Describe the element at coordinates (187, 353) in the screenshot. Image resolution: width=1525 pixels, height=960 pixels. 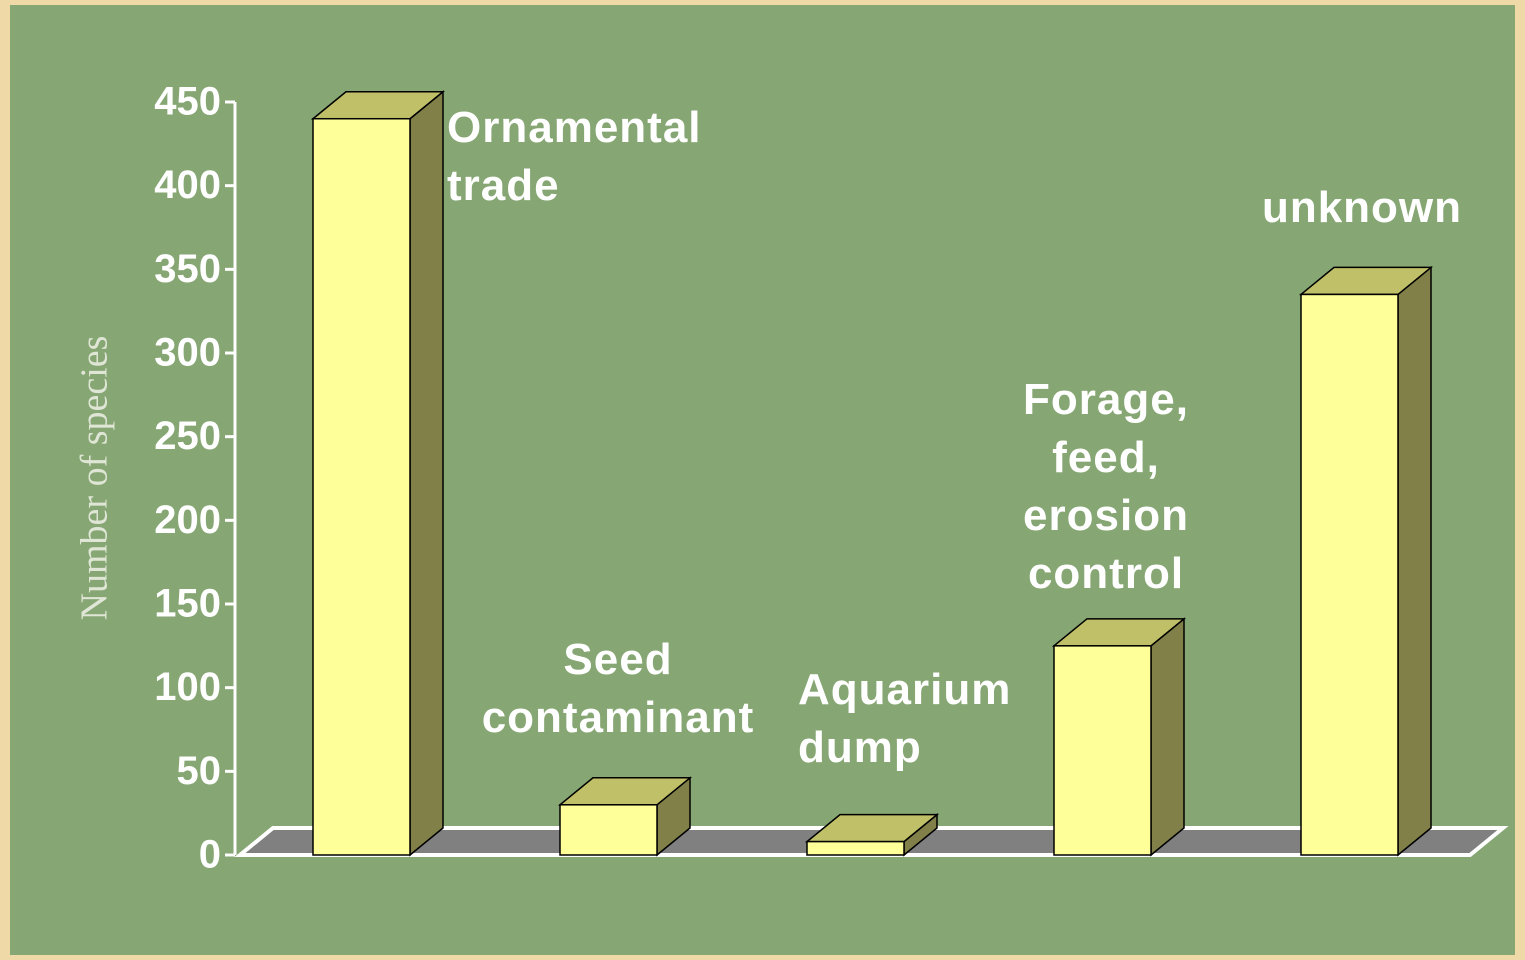
I see `y-tick-label: 300` at that location.